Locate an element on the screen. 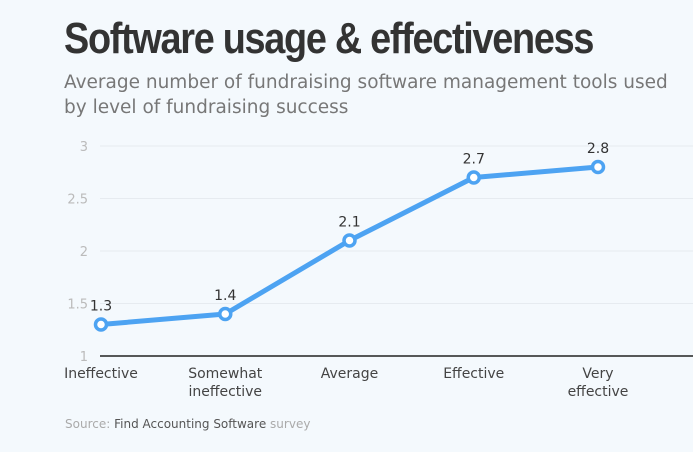 The width and height of the screenshot is (693, 452). chart-title: Software usage & effectiveness is located at coordinates (329, 38).